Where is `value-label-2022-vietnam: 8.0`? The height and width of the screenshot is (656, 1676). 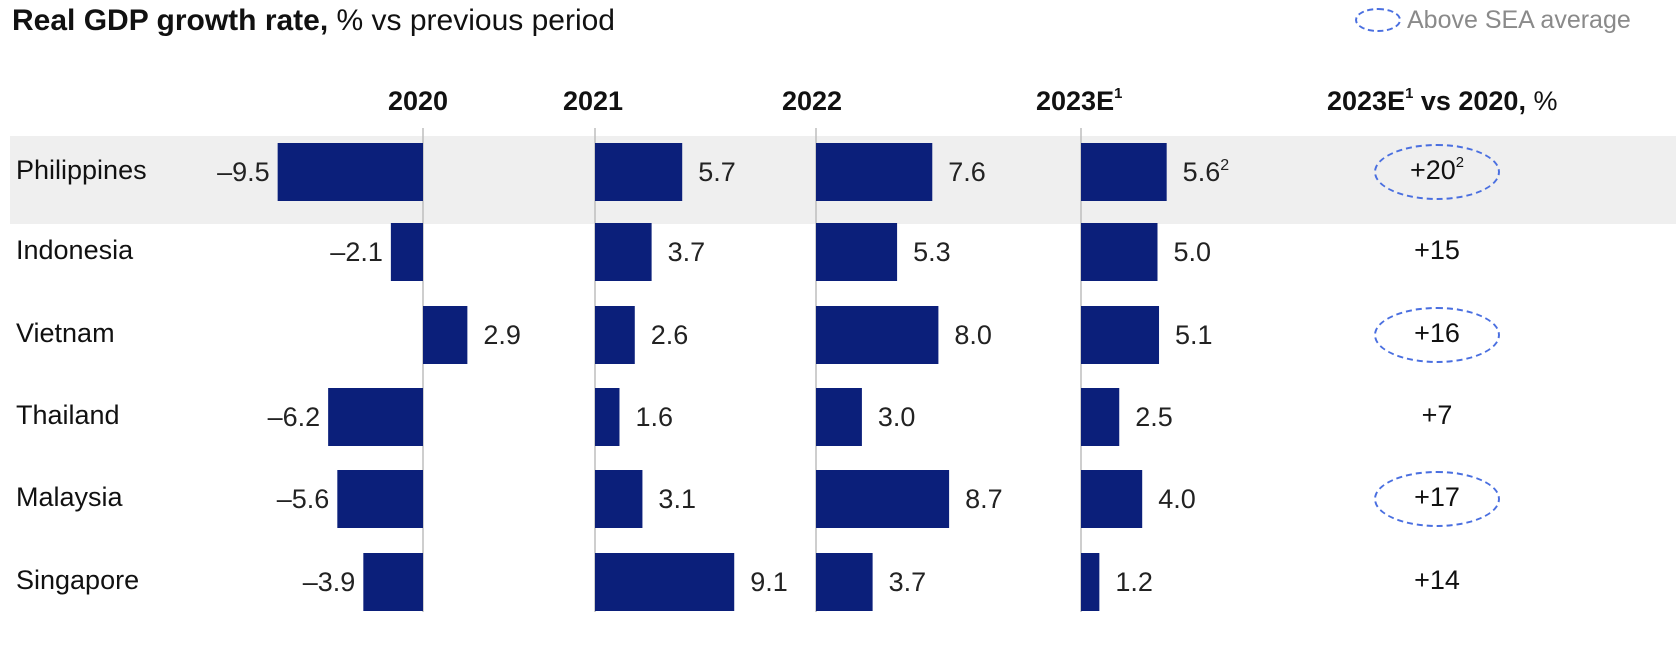 value-label-2022-vietnam: 8.0 is located at coordinates (973, 335).